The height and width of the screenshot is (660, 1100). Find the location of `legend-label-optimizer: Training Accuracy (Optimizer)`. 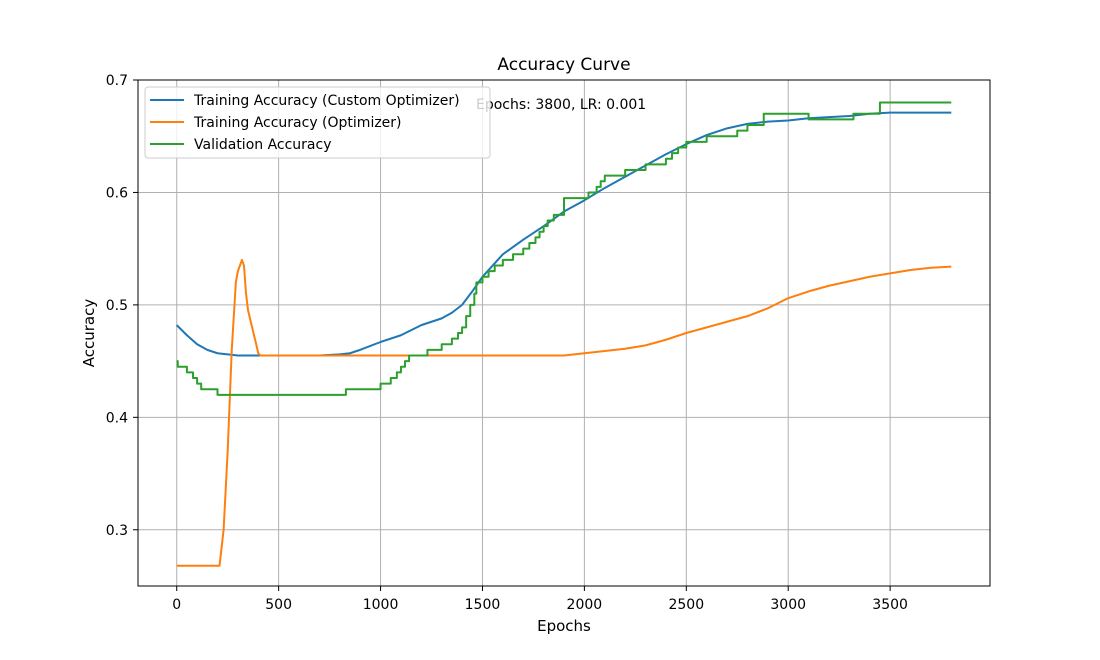

legend-label-optimizer: Training Accuracy (Optimizer) is located at coordinates (297, 123).